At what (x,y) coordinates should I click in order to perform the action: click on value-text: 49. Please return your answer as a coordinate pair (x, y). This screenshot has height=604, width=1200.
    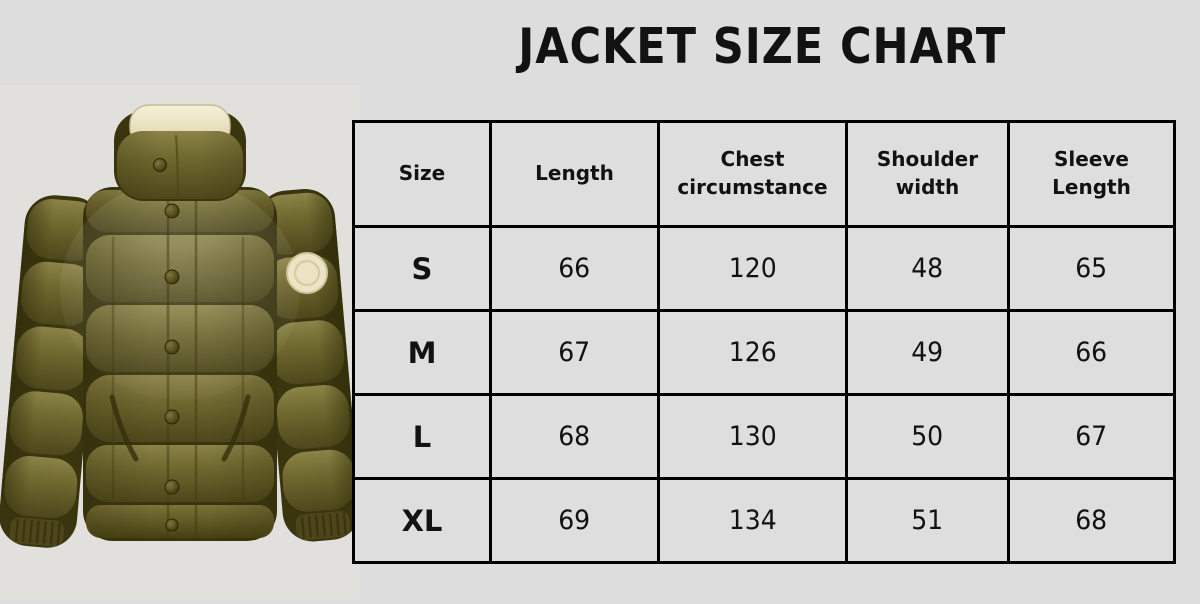
    Looking at the image, I should click on (927, 352).